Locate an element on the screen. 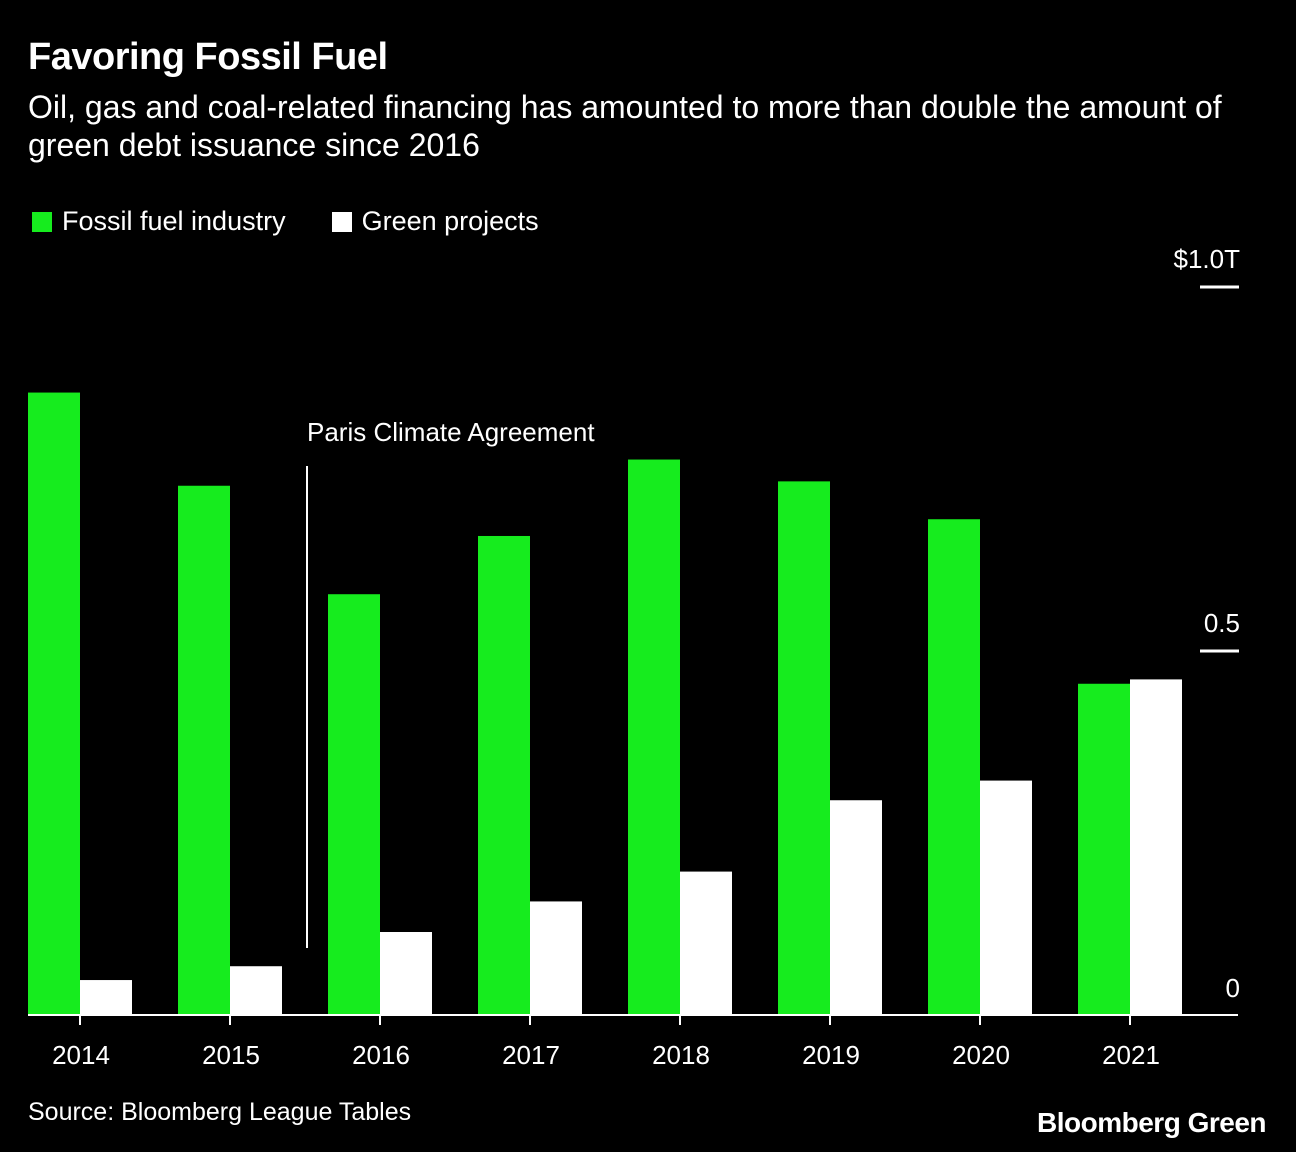 The width and height of the screenshot is (1296, 1152). y-tick-label-0: 0 is located at coordinates (1233, 988).